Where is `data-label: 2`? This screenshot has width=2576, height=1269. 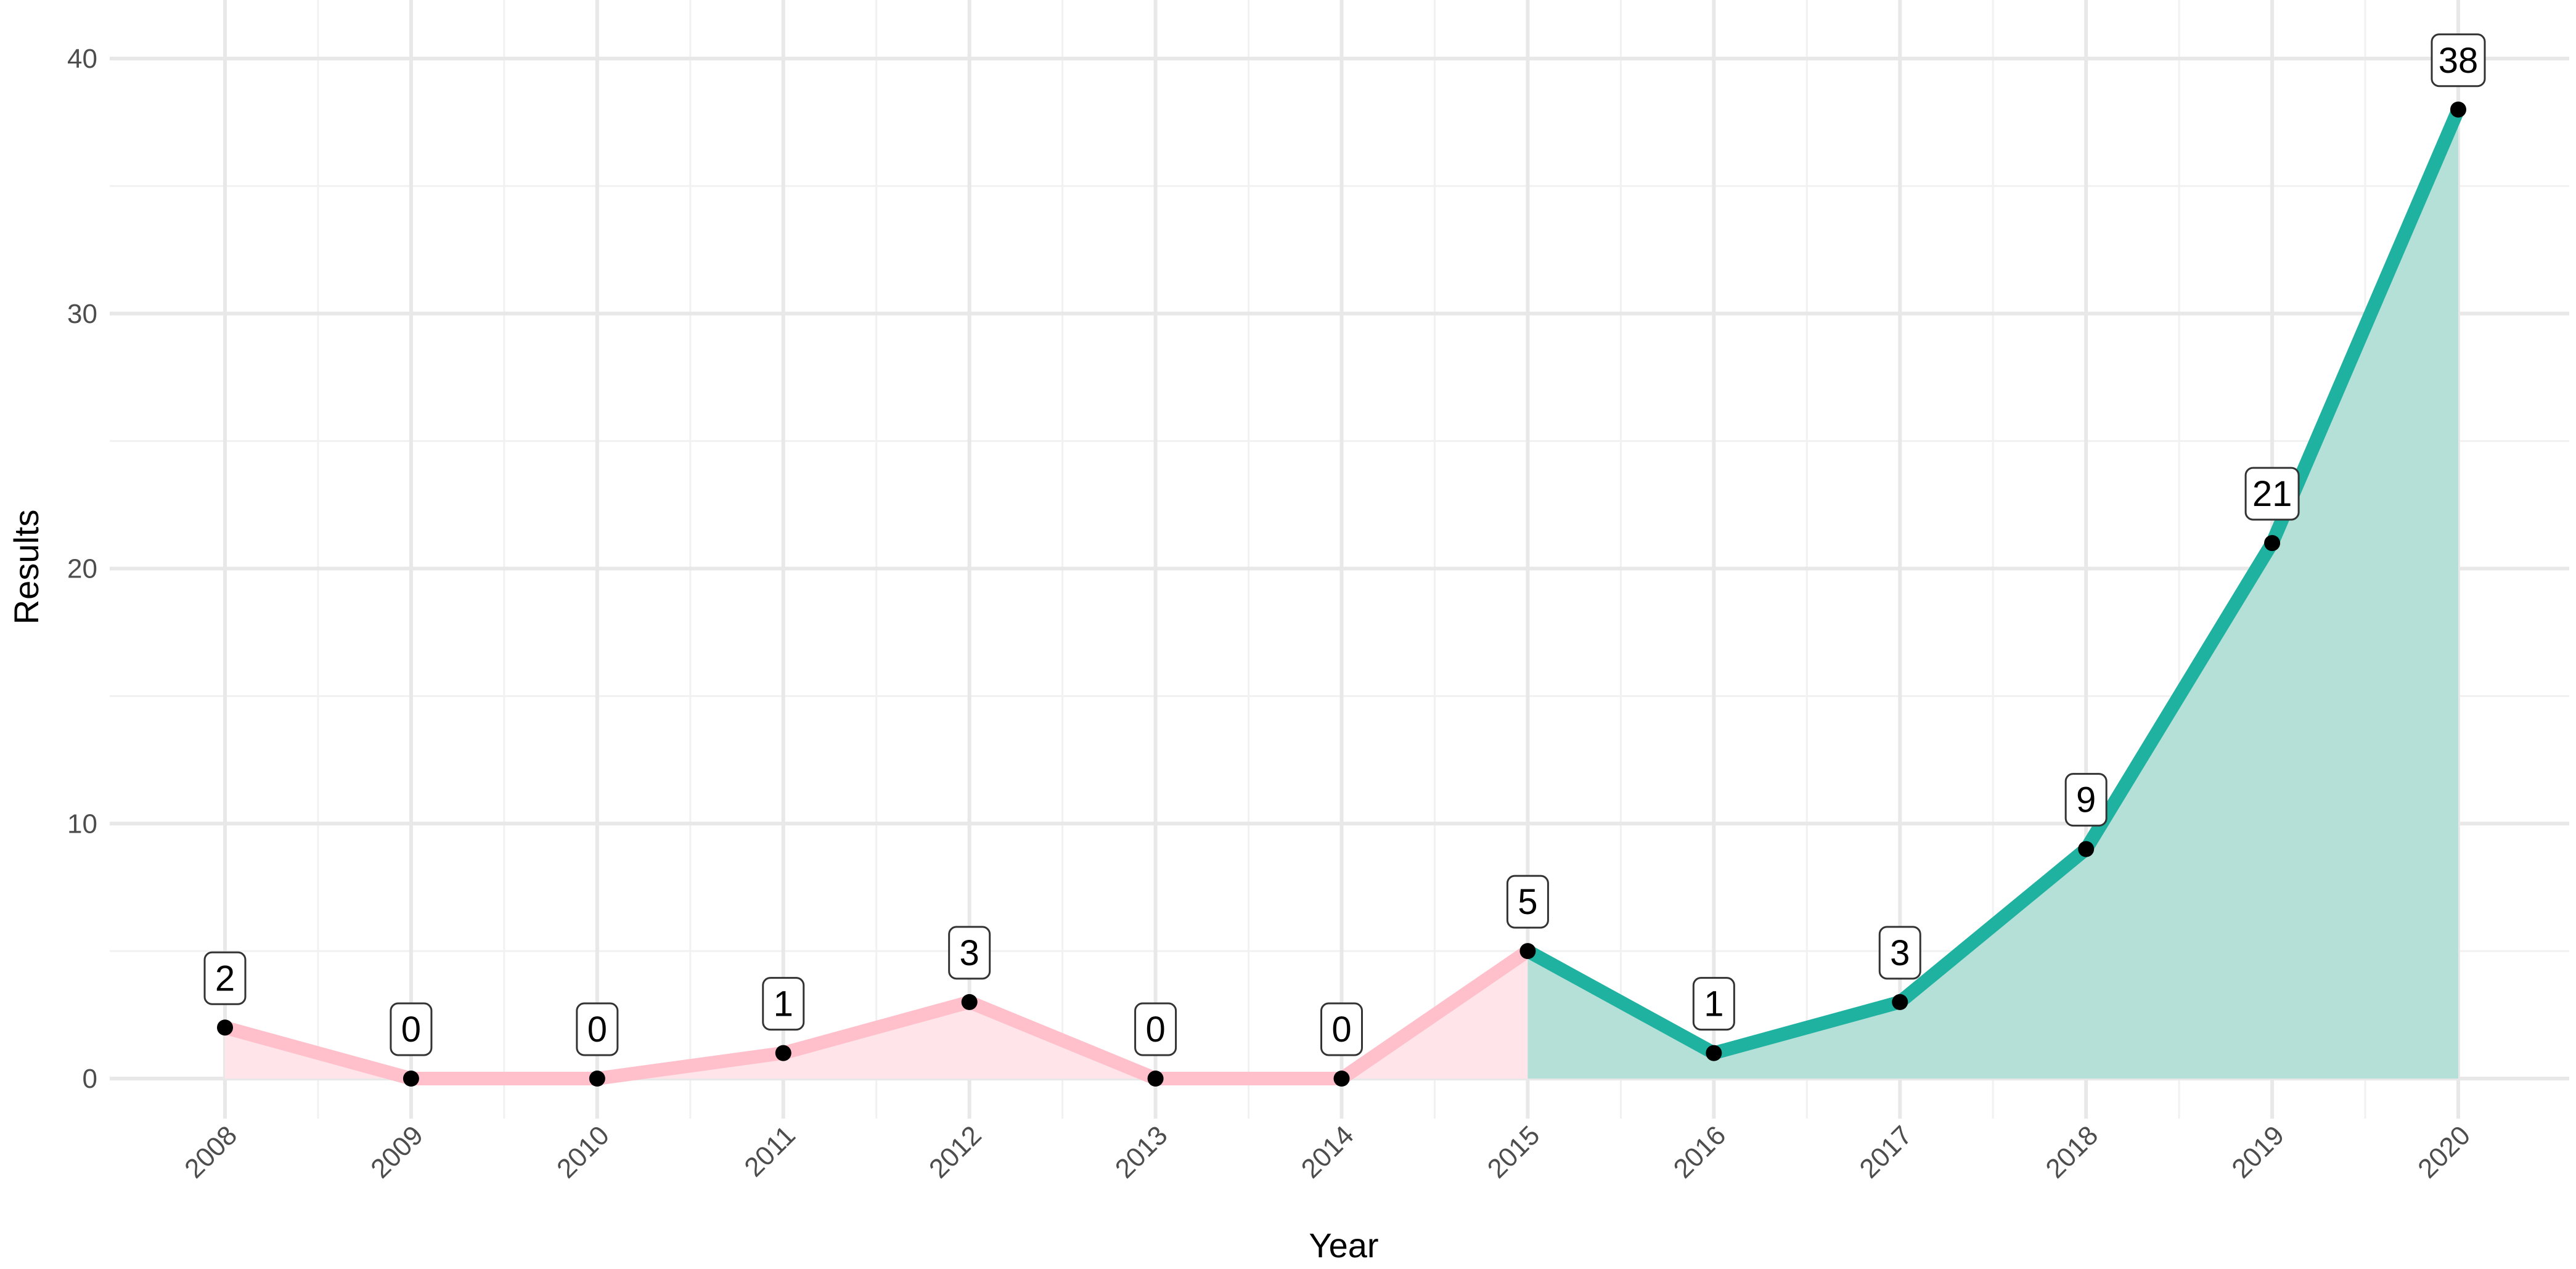 data-label: 2 is located at coordinates (225, 978).